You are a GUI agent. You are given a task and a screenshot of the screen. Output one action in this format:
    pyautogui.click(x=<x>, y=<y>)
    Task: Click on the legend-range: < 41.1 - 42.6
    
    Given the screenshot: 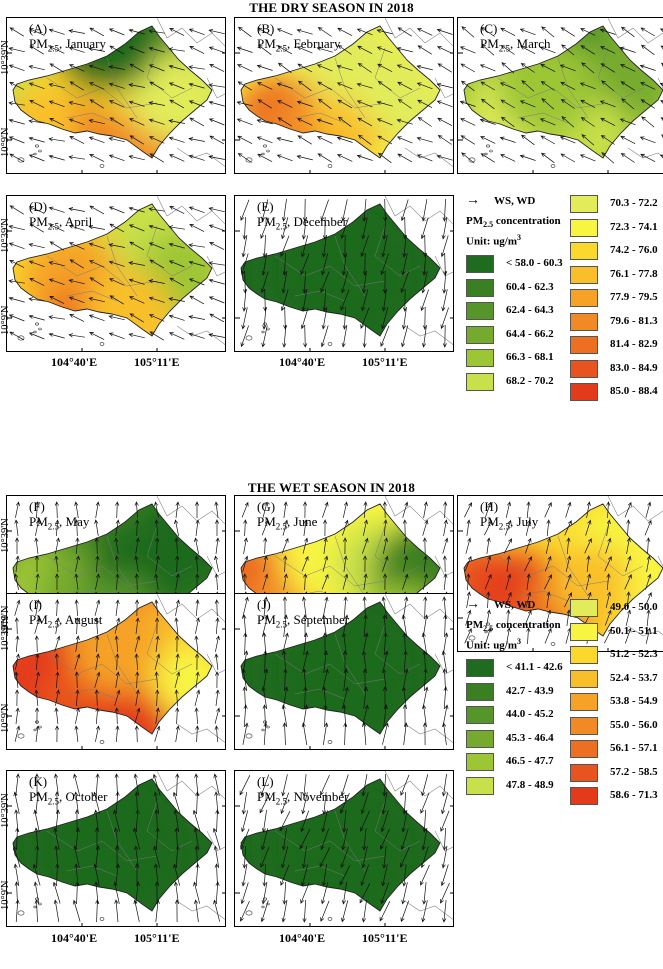 What is the action you would take?
    pyautogui.click(x=534, y=667)
    